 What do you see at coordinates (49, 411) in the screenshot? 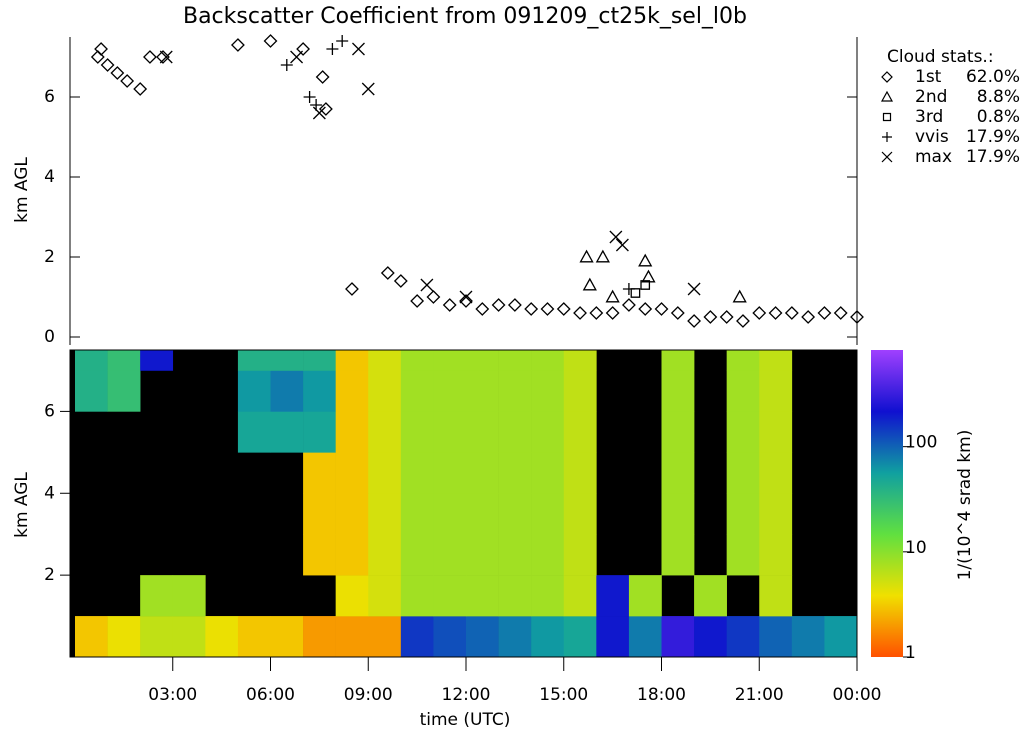
I see `y-tick-label: 6` at bounding box center [49, 411].